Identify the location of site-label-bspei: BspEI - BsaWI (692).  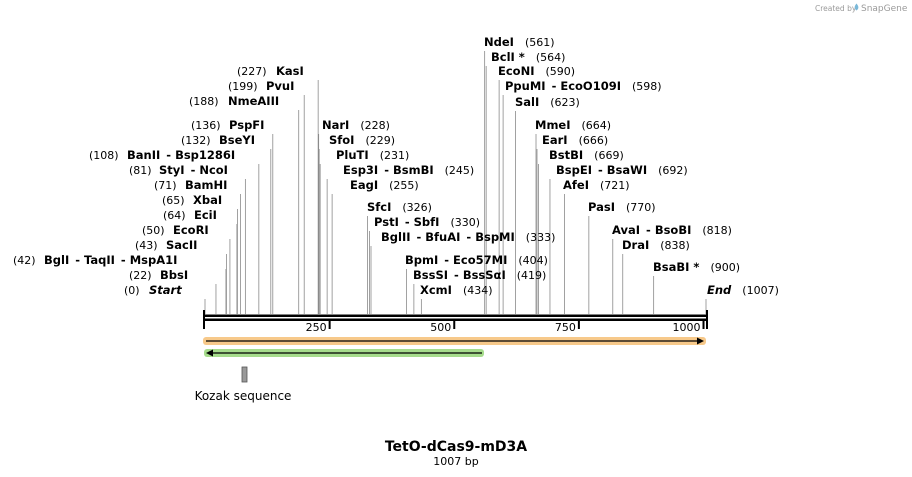
(622, 170).